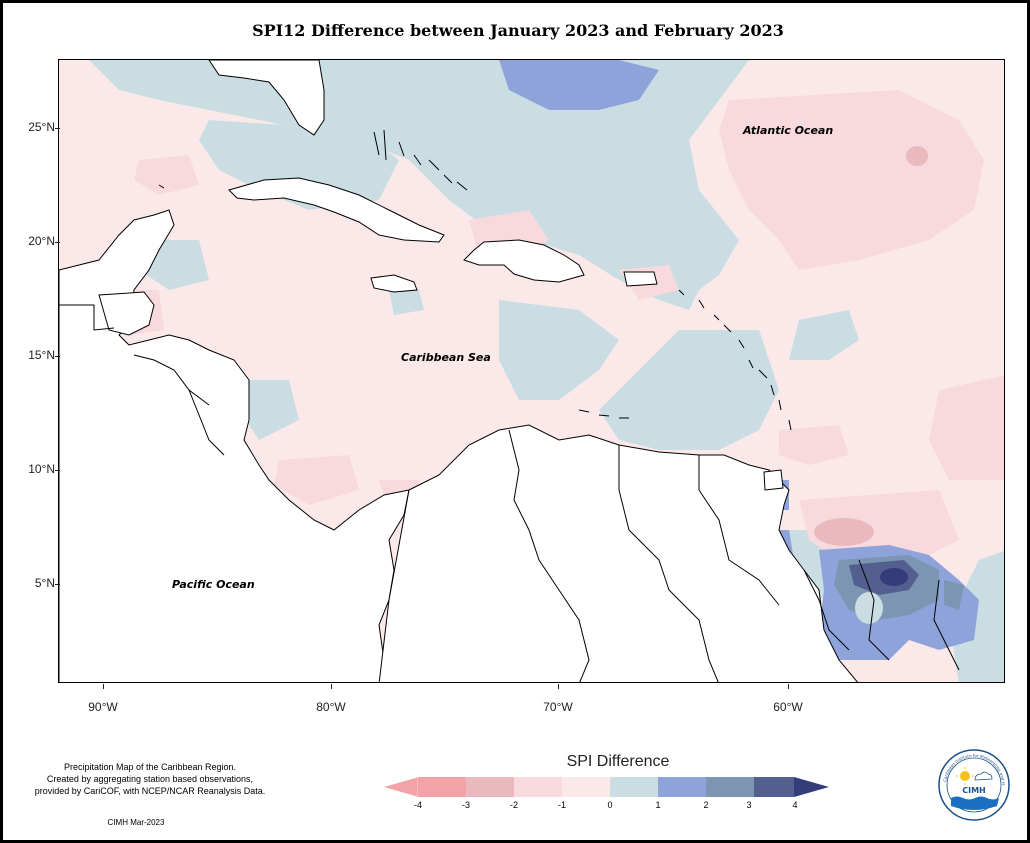 Image resolution: width=1030 pixels, height=843 pixels. What do you see at coordinates (788, 130) in the screenshot?
I see `label-atlantic-ocean: Atlantic Ocean` at bounding box center [788, 130].